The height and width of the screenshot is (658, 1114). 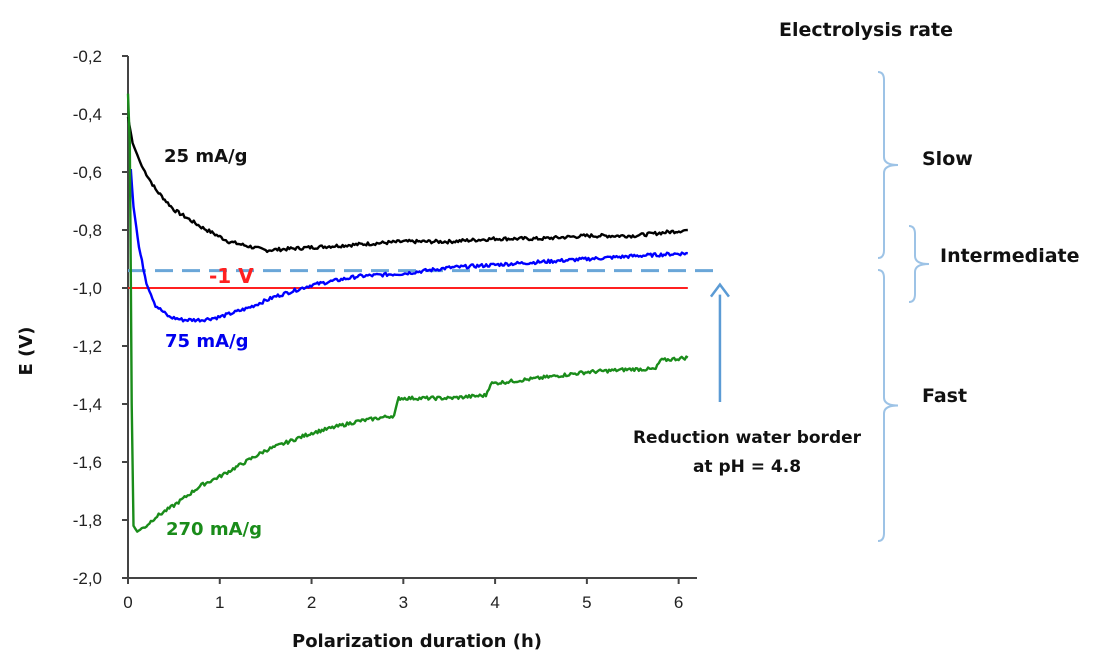 I want to click on y-tick-label: -1,0, so click(x=87, y=288).